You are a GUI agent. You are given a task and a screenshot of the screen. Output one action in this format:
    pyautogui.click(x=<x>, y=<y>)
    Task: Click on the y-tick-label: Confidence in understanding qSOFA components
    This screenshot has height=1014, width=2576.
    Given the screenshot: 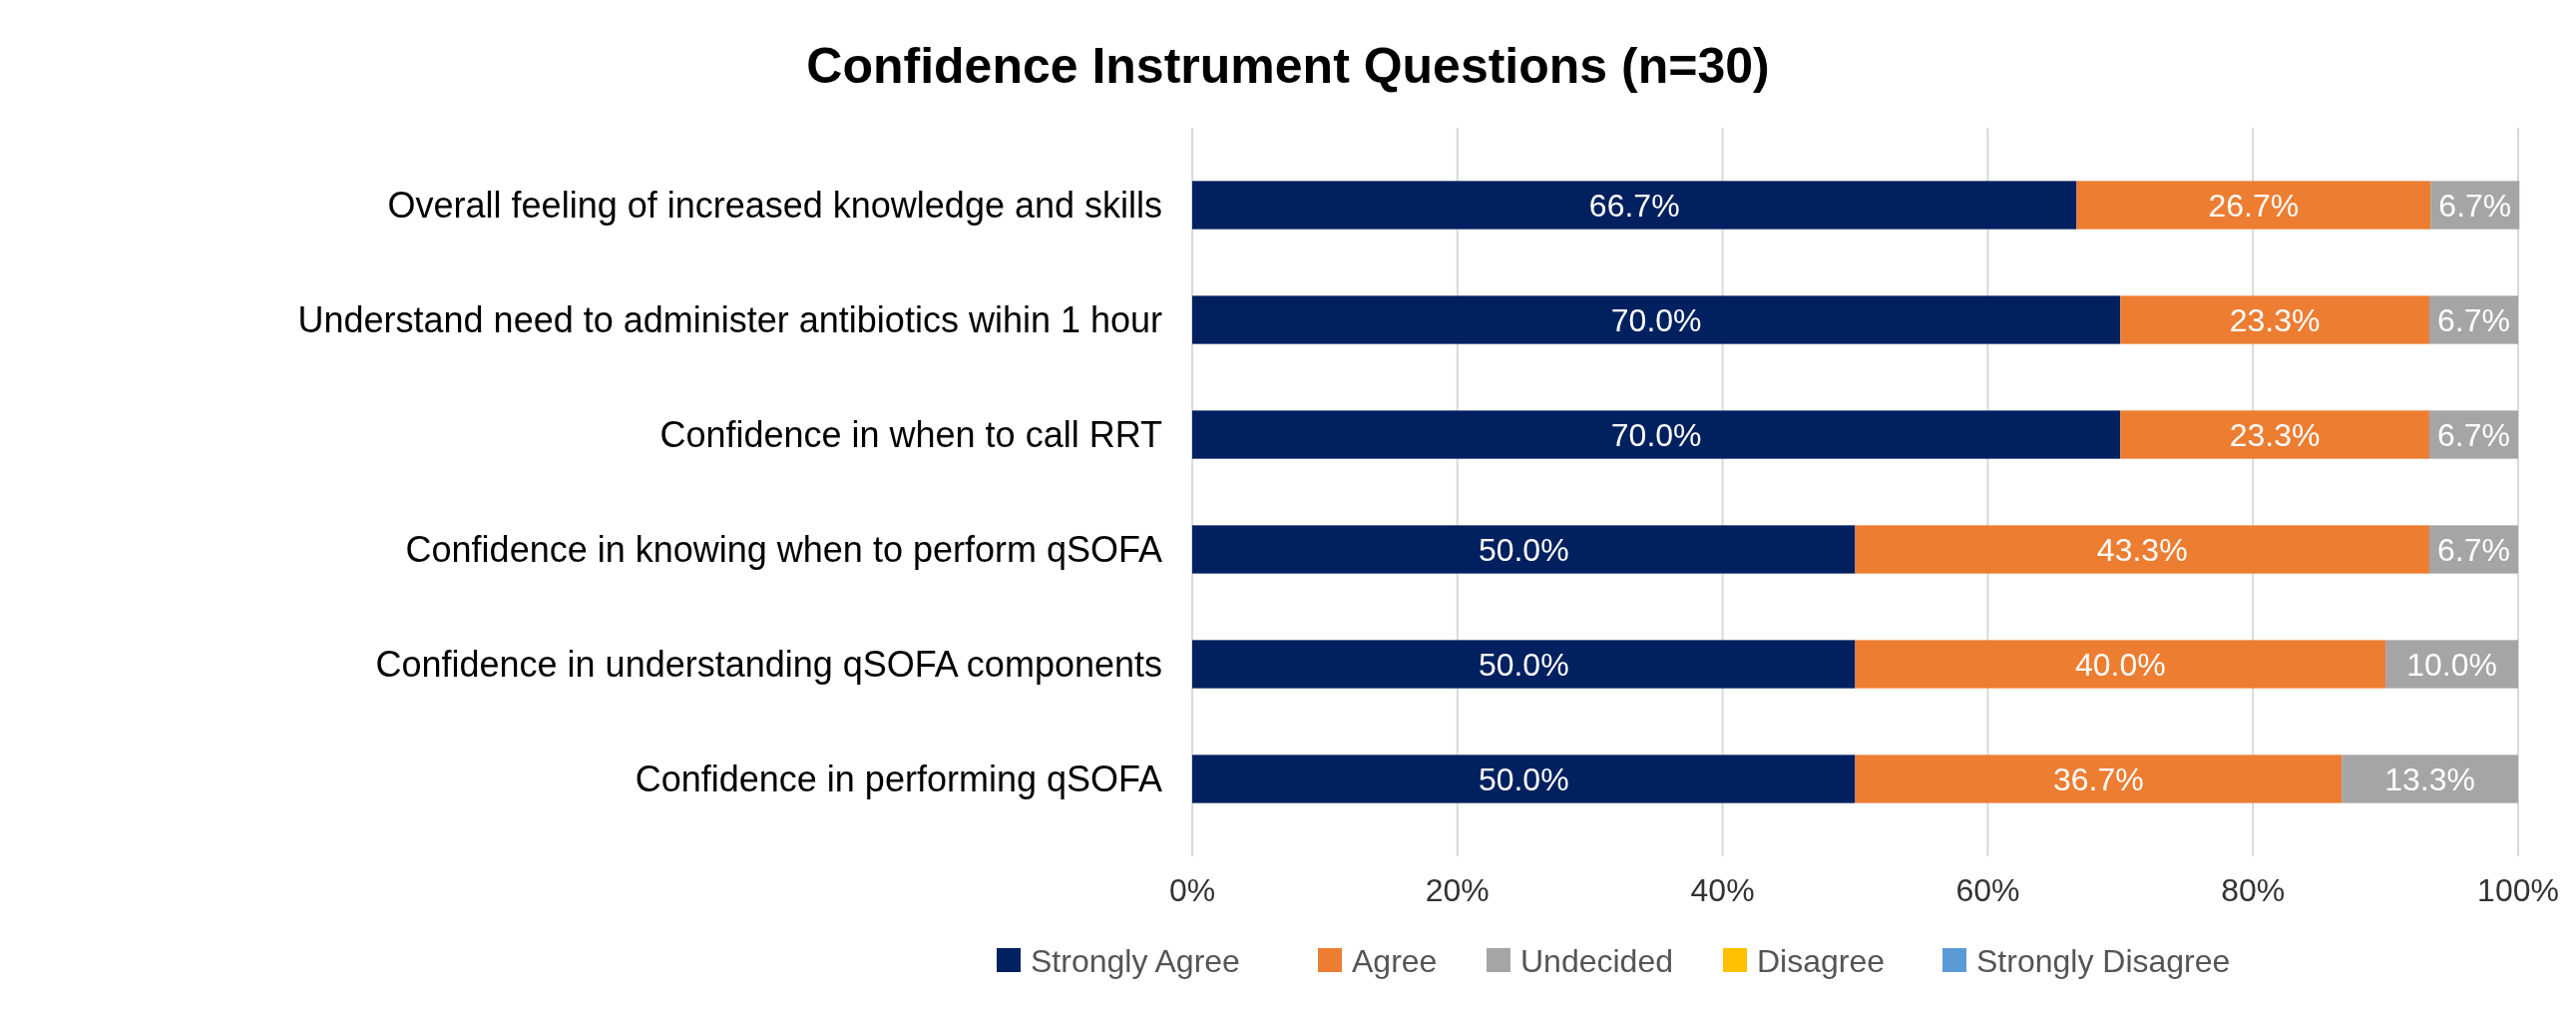 What is the action you would take?
    pyautogui.click(x=768, y=665)
    